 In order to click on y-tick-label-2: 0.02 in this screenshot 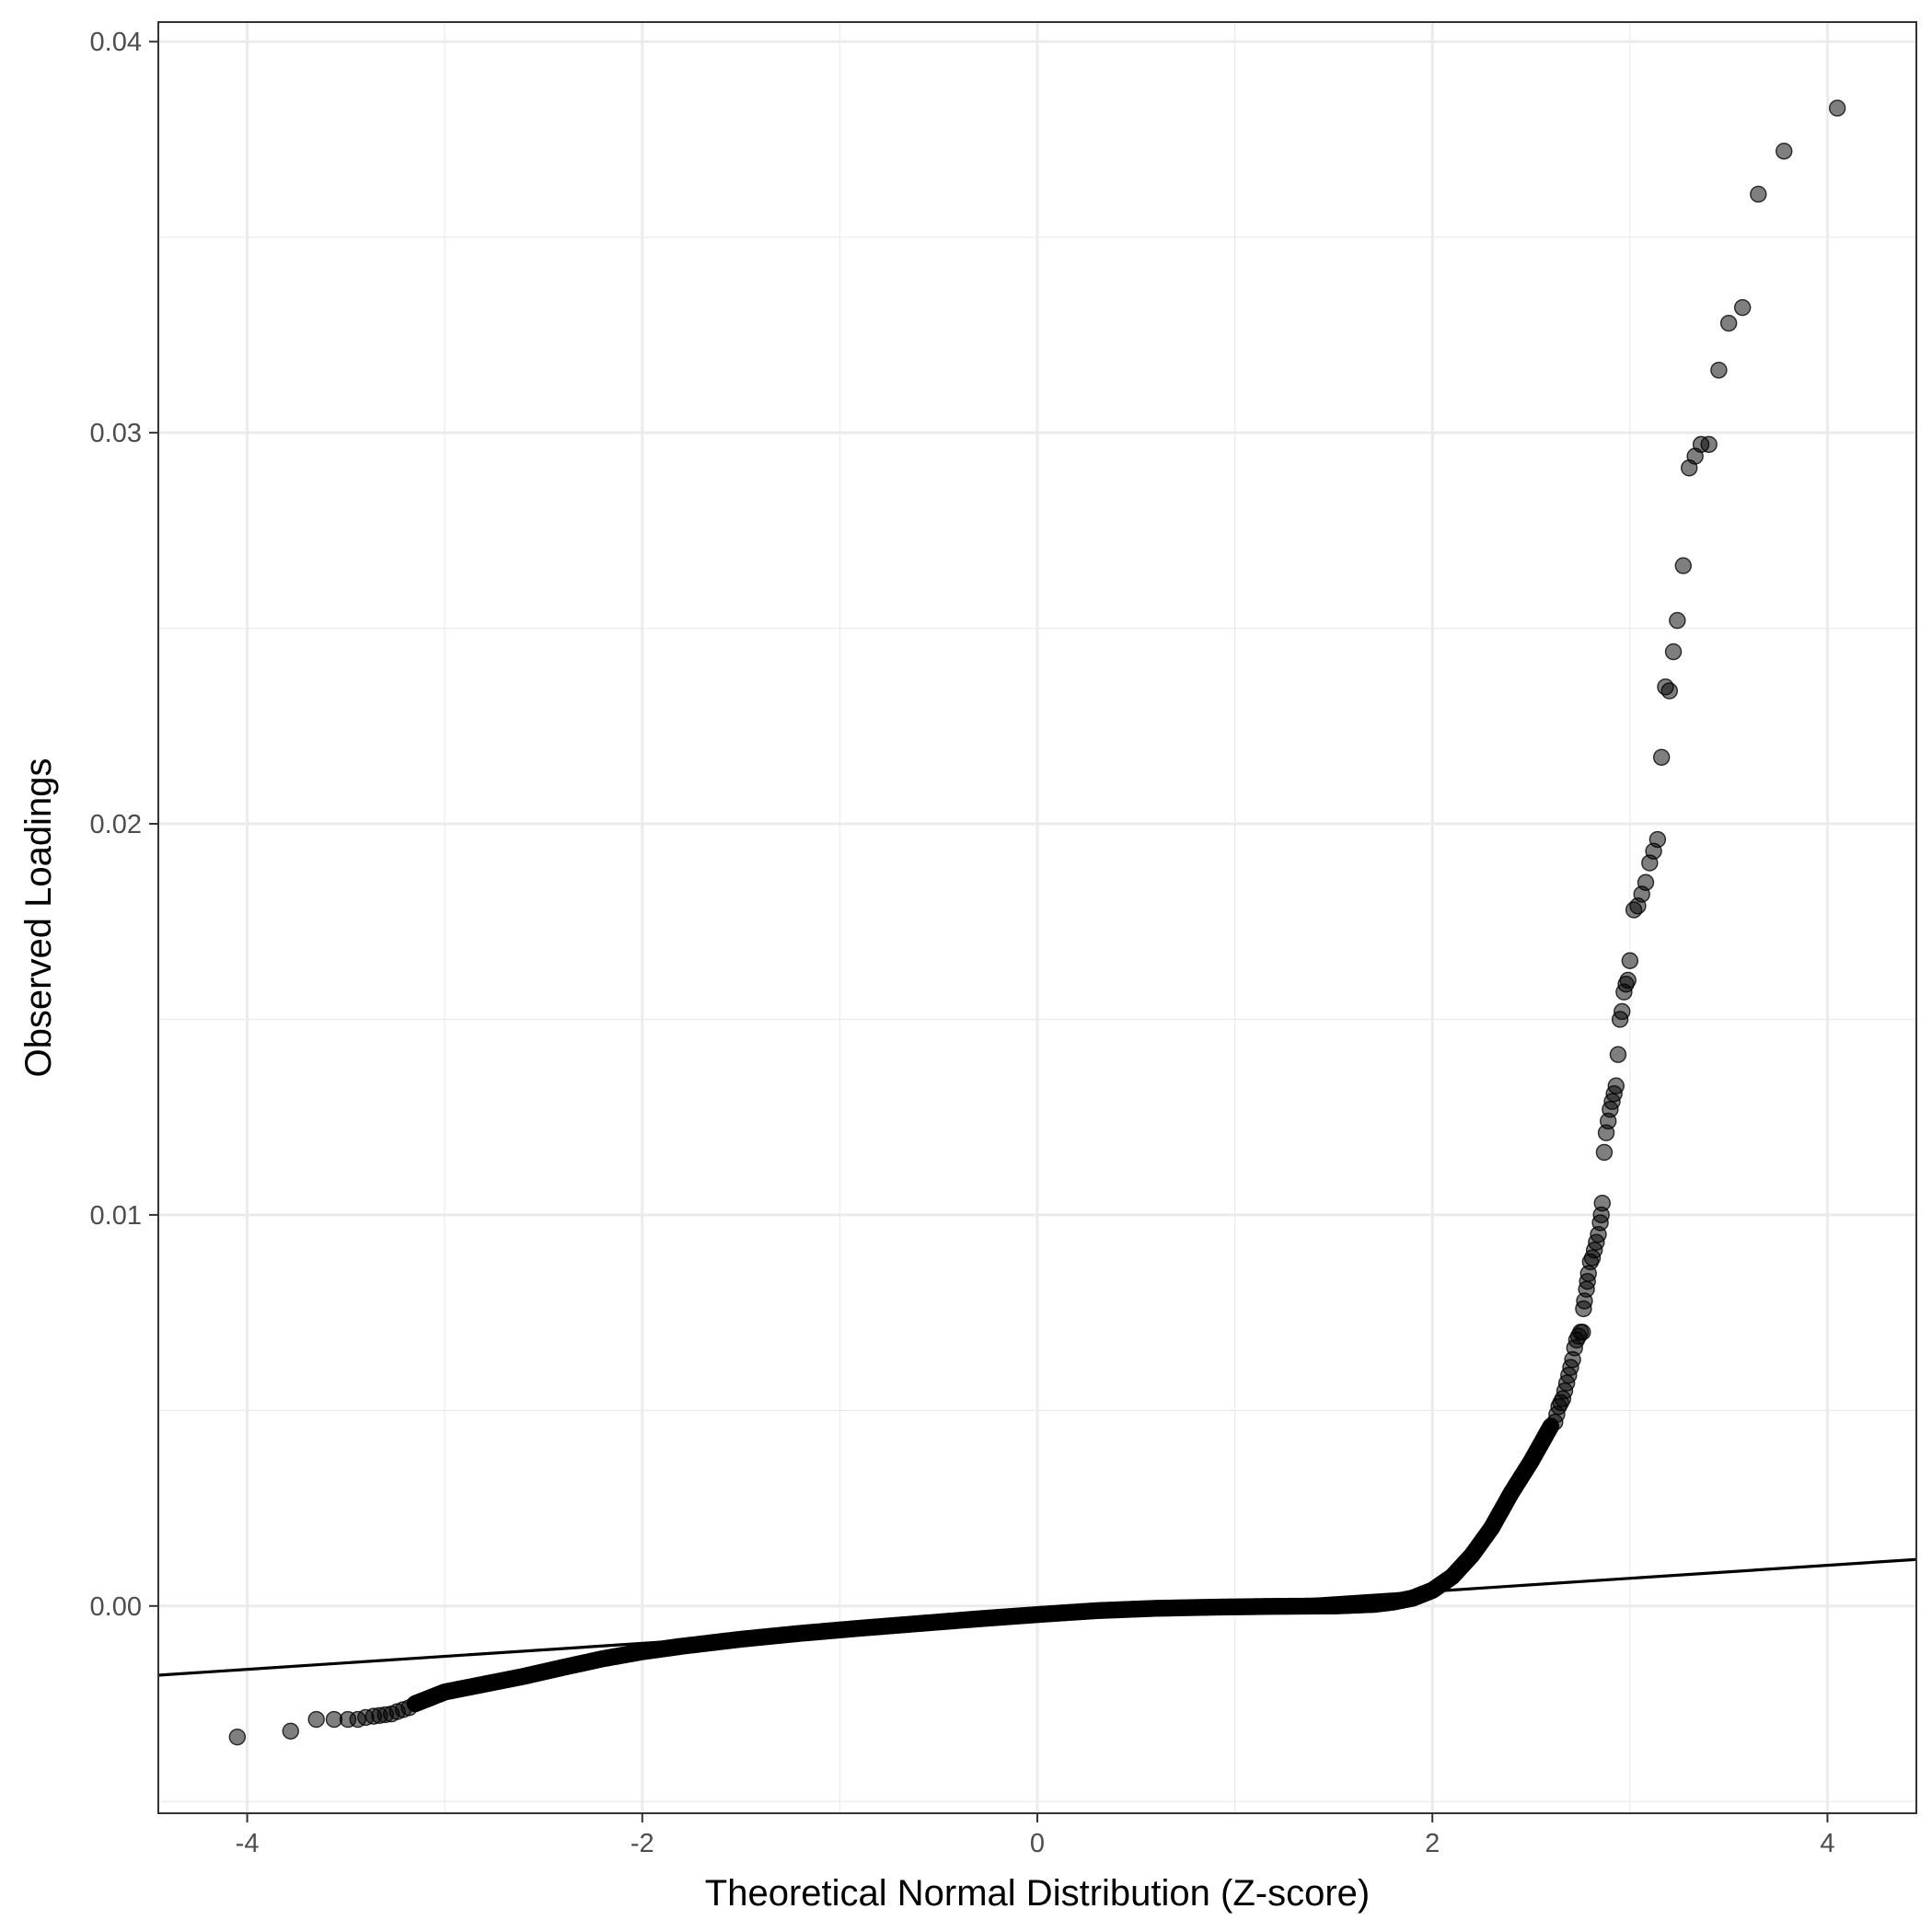, I will do `click(116, 824)`.